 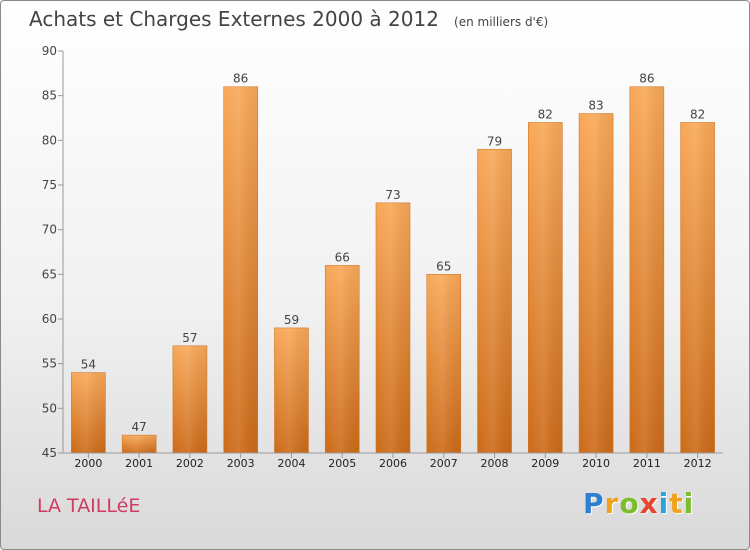 I want to click on x-tick-label: 2004, so click(x=291, y=463).